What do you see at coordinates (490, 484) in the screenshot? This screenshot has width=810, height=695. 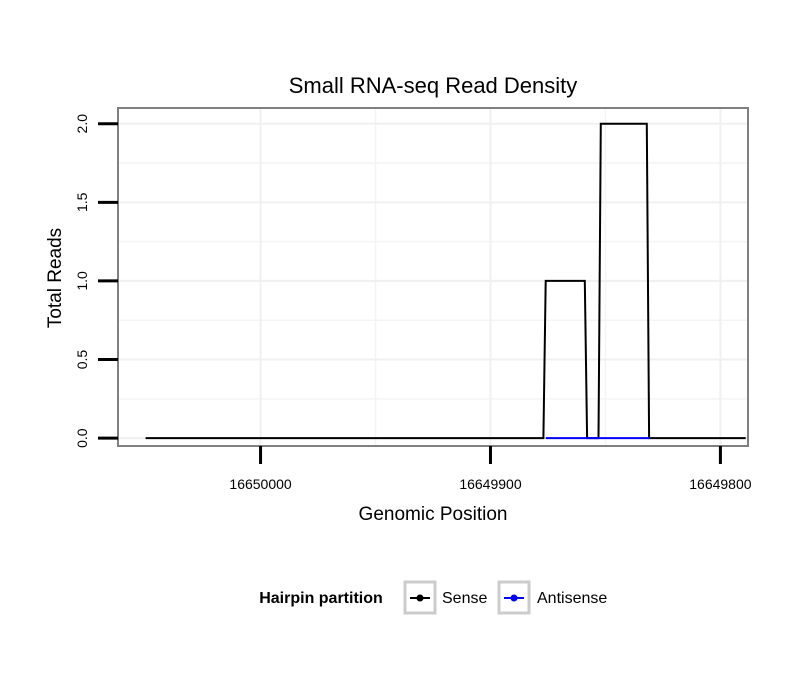 I see `x-tick-label: 16649900` at bounding box center [490, 484].